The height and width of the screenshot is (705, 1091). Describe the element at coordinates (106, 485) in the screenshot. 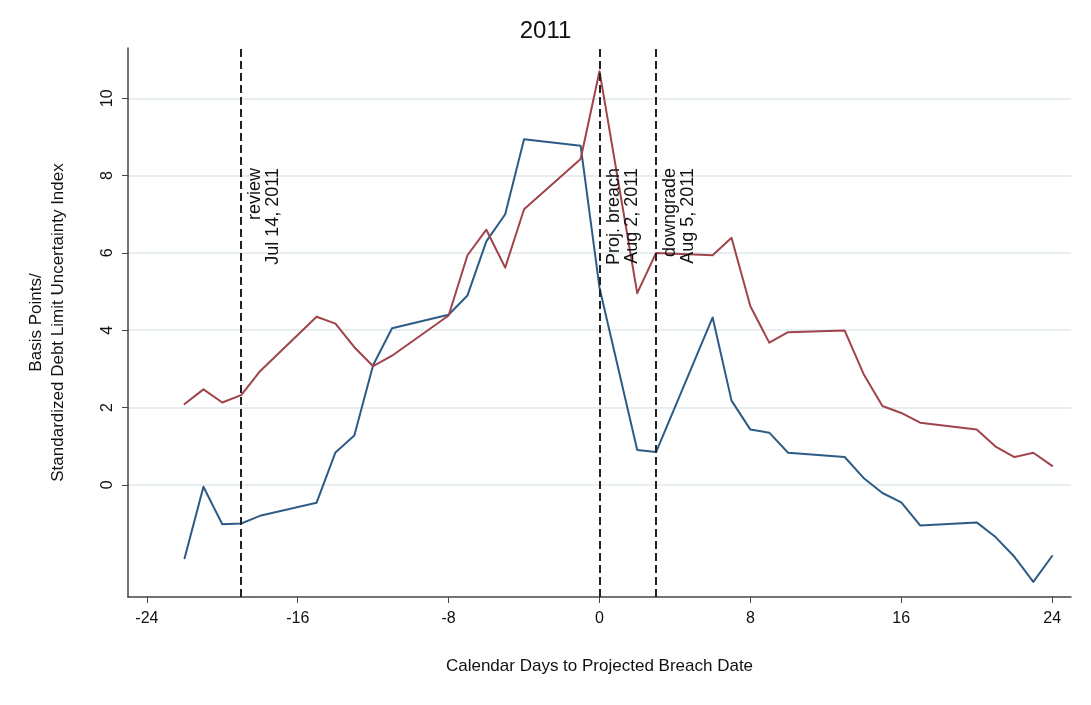

I see `y-tick-label: 0` at that location.